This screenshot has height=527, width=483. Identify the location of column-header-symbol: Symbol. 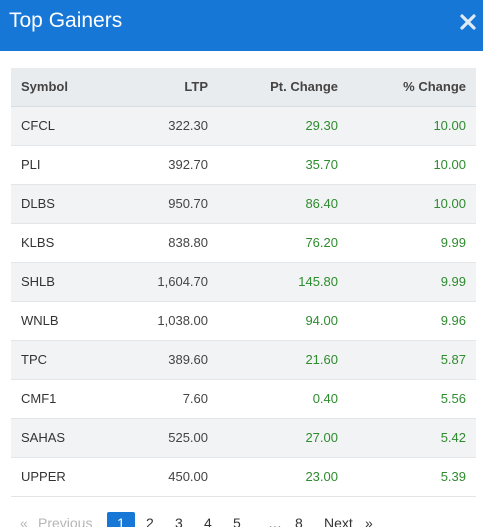
(66, 87).